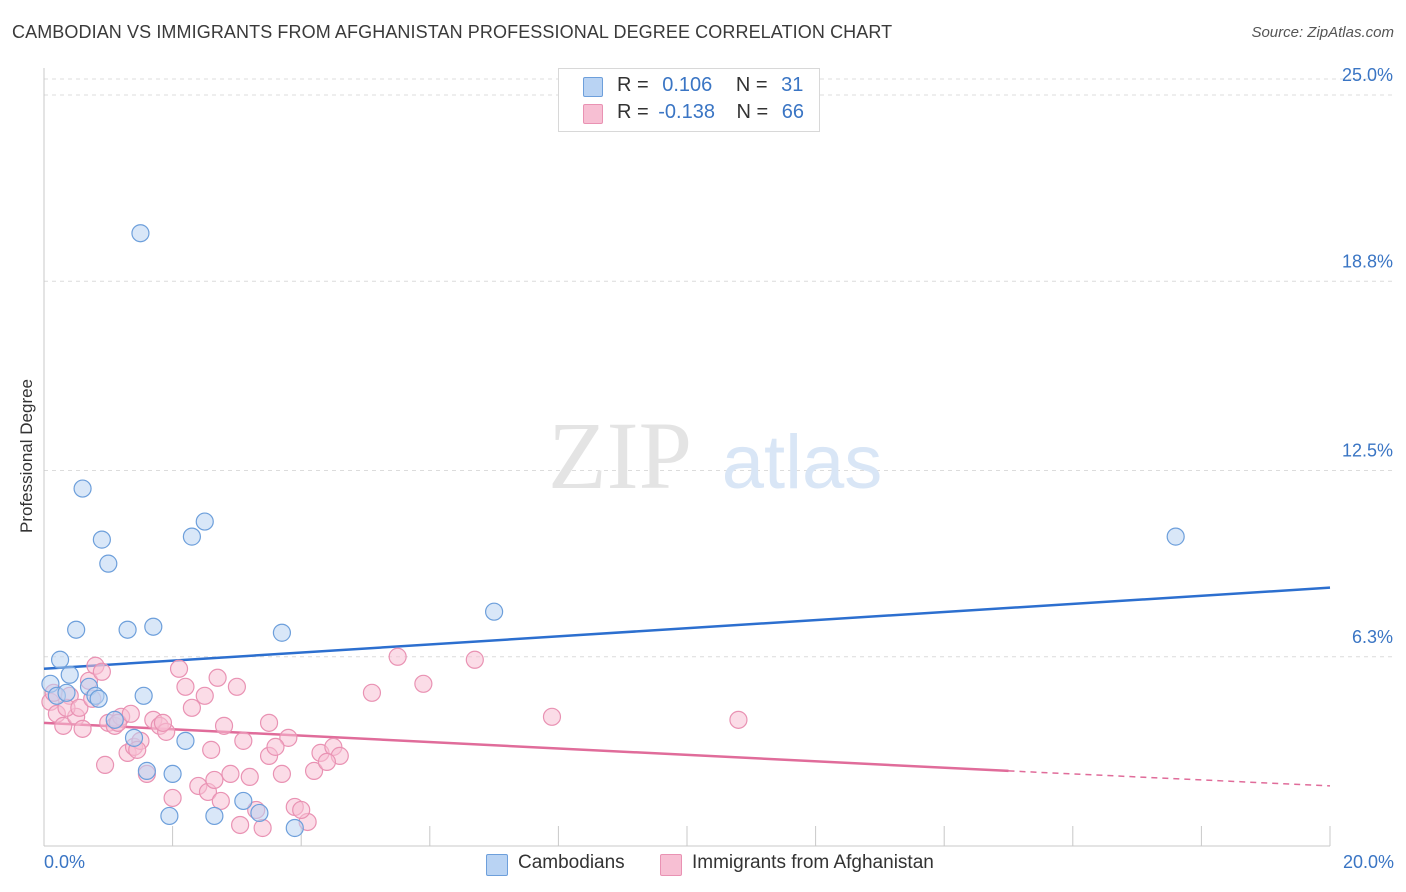 This screenshot has width=1406, height=892. What do you see at coordinates (1367, 451) in the screenshot?
I see `y-tick-label-1: 12.5%` at bounding box center [1367, 451].